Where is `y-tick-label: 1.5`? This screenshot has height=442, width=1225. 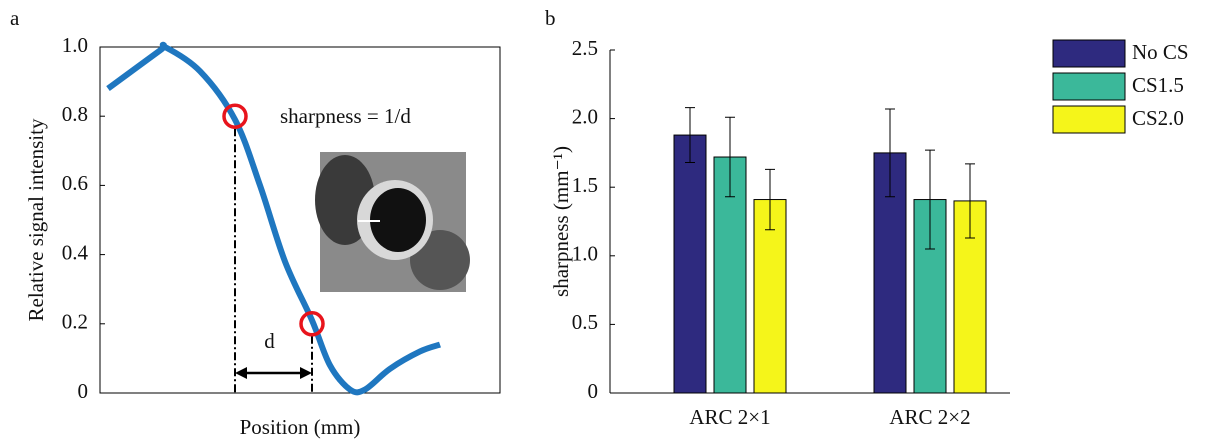
y-tick-label: 1.5 is located at coordinates (585, 185).